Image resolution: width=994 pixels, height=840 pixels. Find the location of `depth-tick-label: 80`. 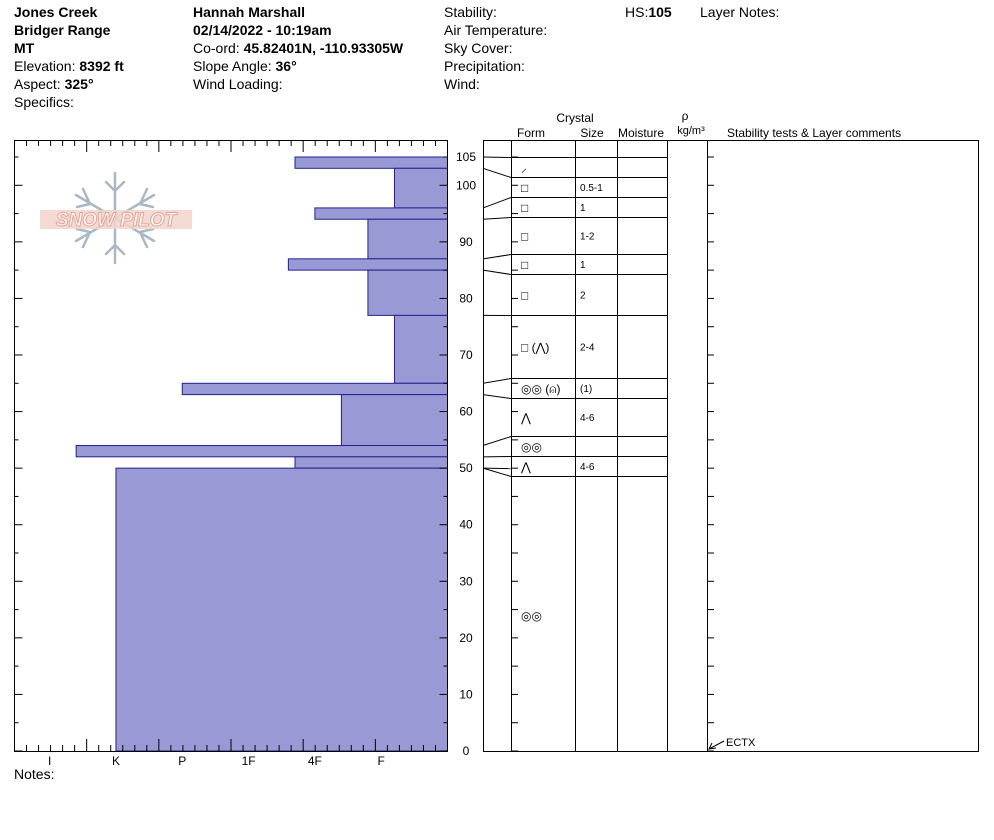

depth-tick-label: 80 is located at coordinates (466, 298).